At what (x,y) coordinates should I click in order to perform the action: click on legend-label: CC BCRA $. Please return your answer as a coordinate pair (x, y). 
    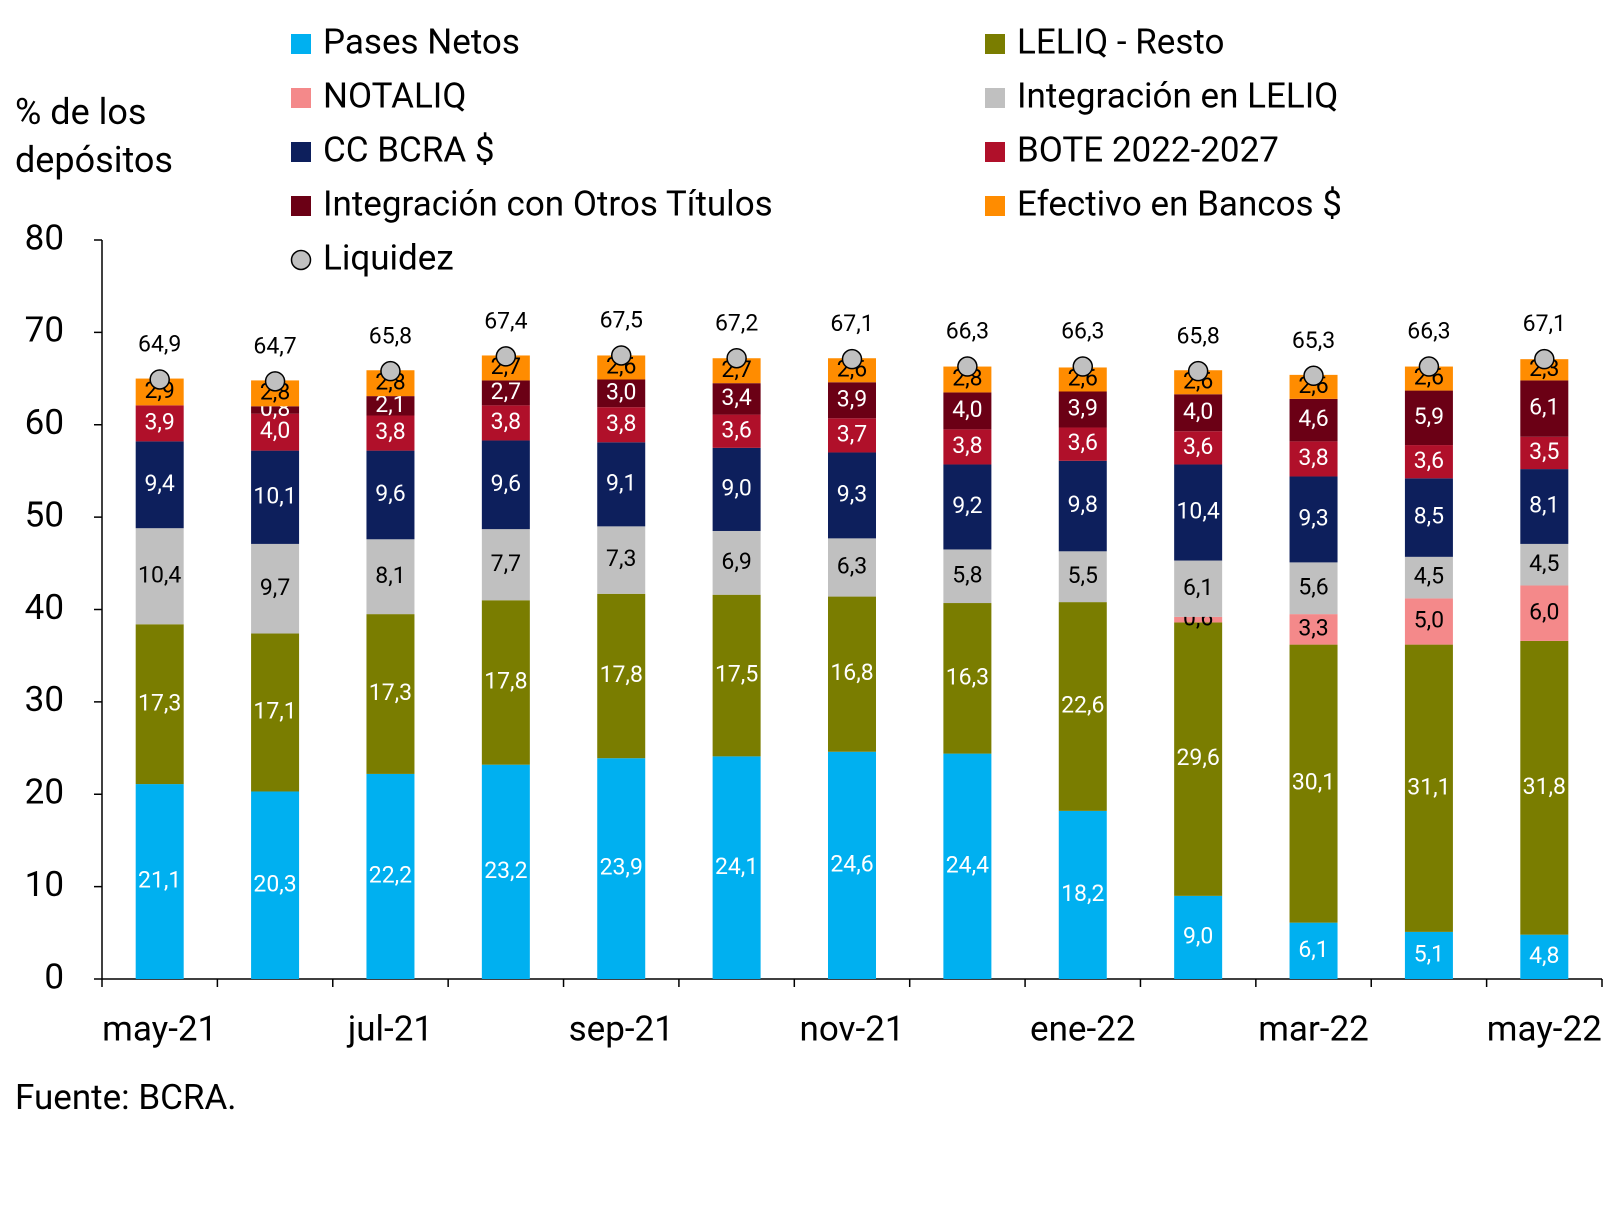
    Looking at the image, I should click on (409, 149).